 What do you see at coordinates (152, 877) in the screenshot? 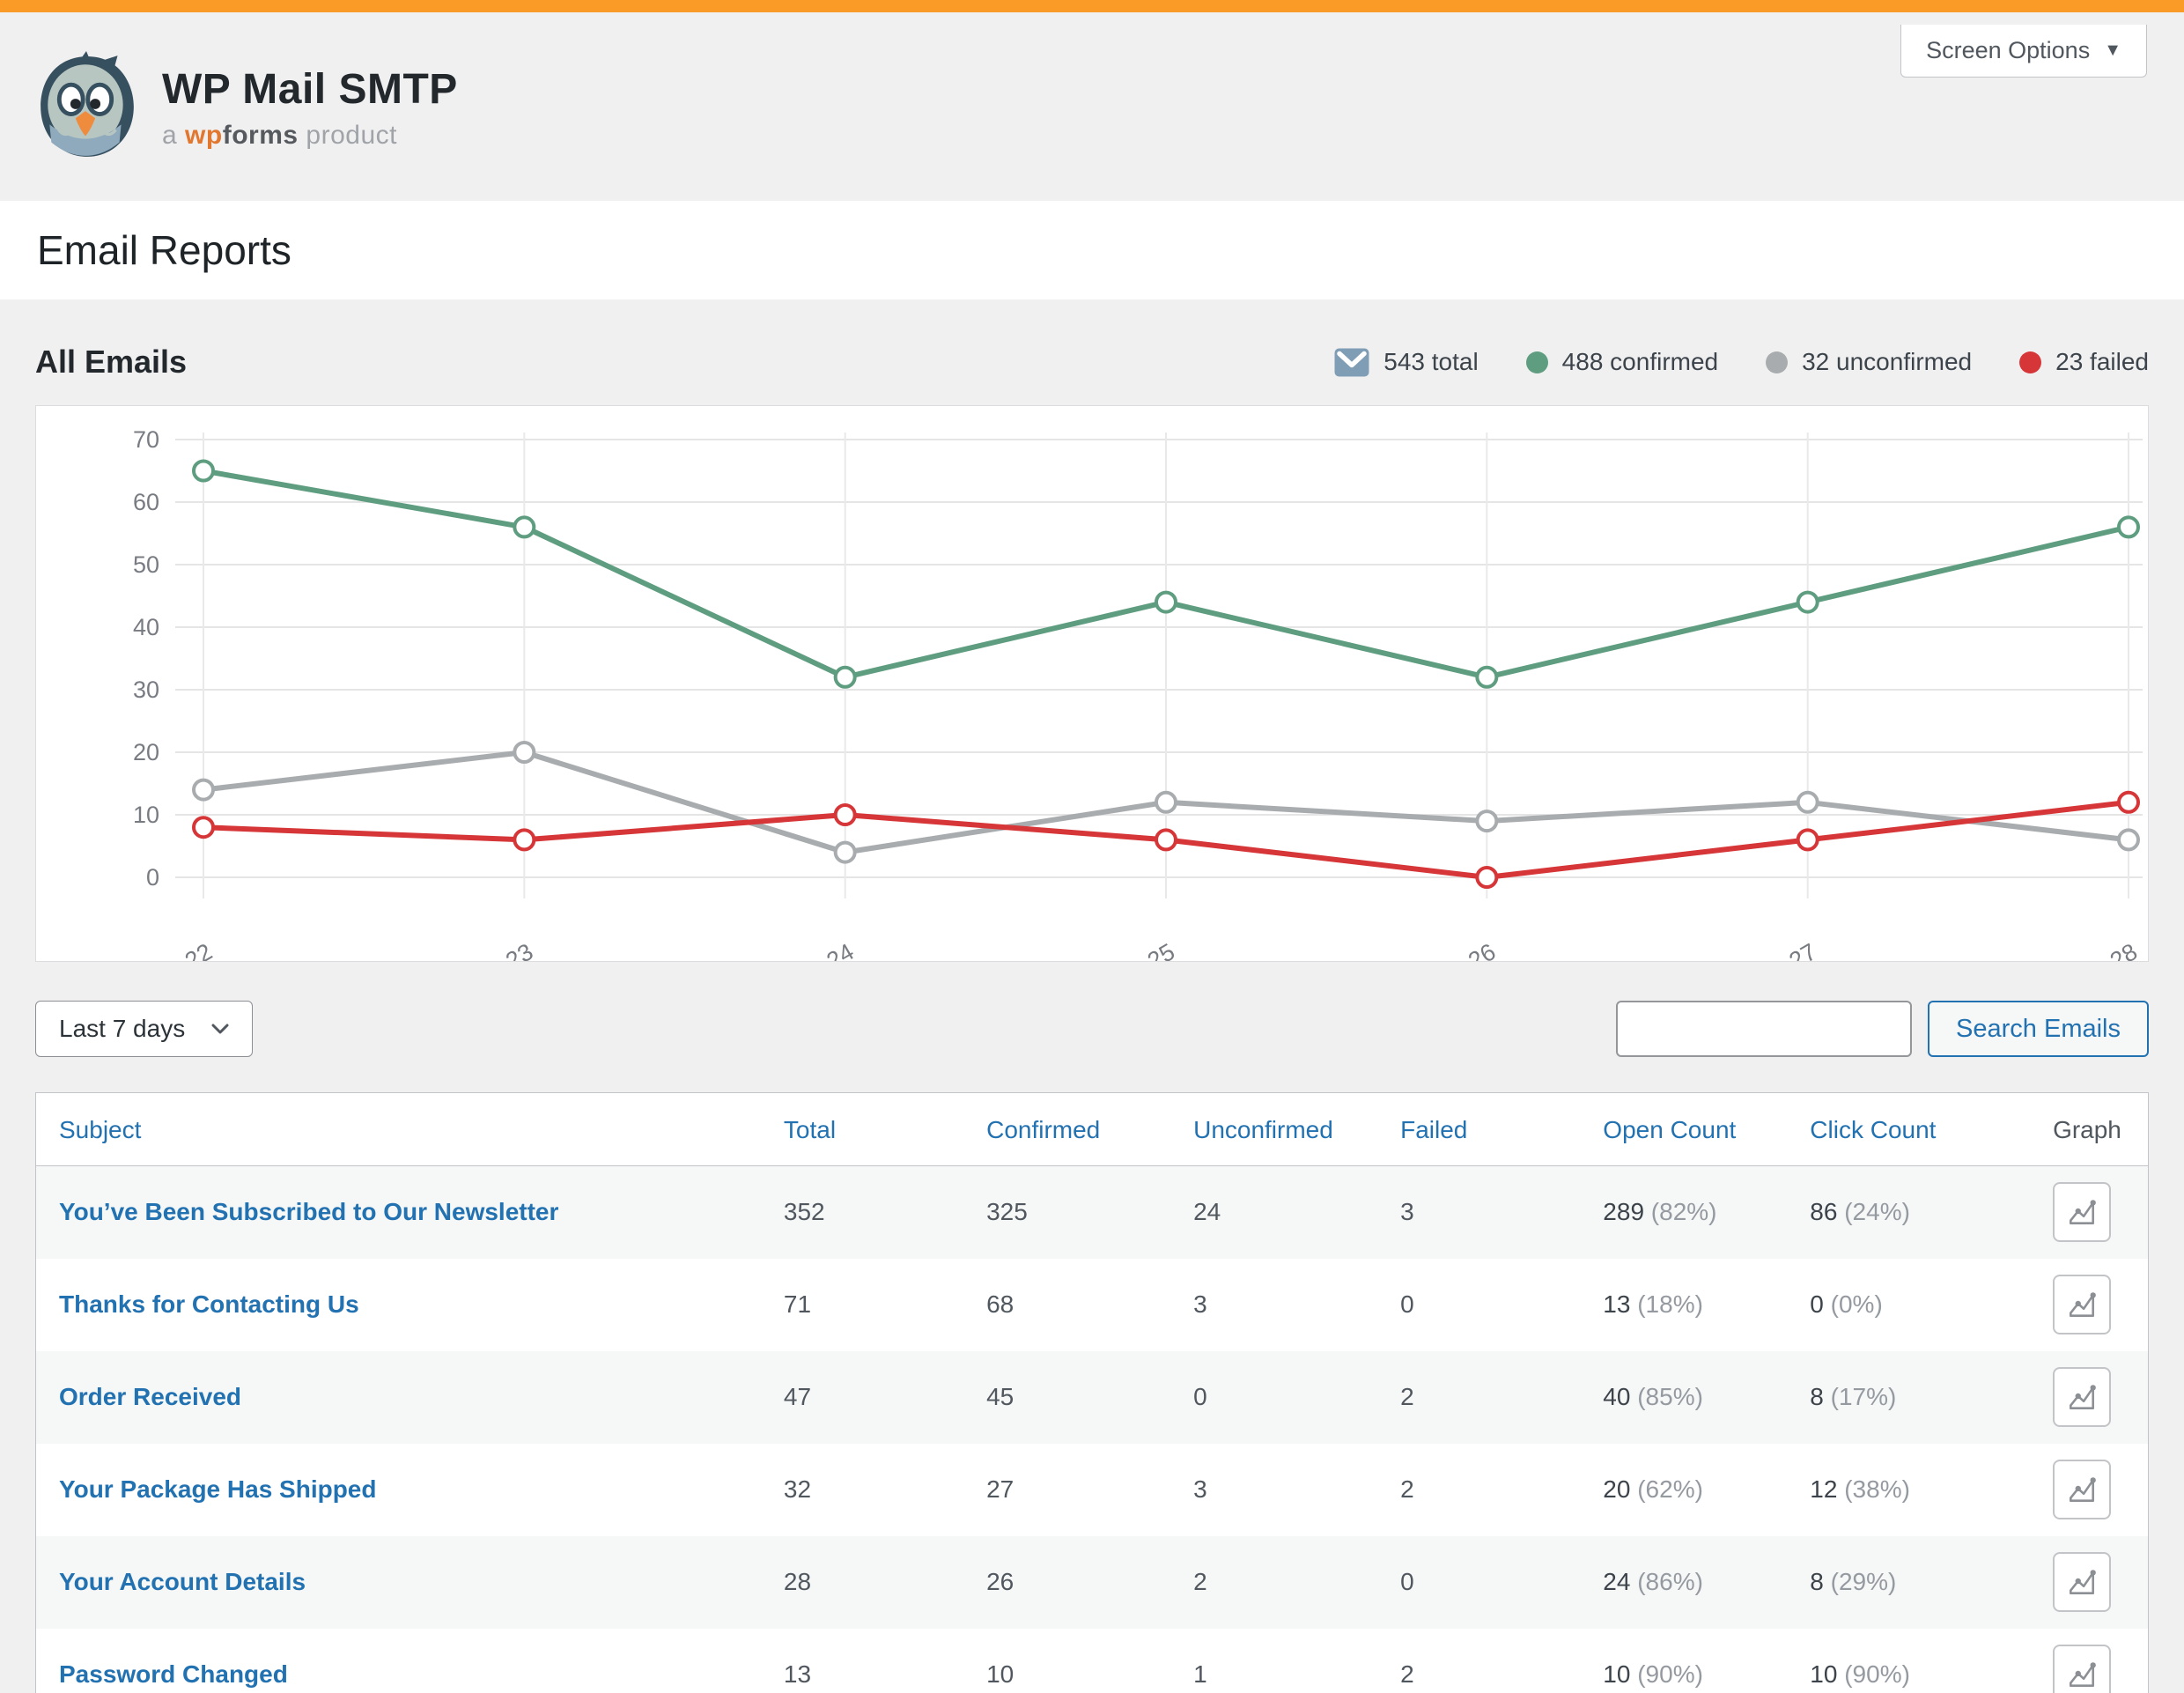
I see `svg-text: 0` at bounding box center [152, 877].